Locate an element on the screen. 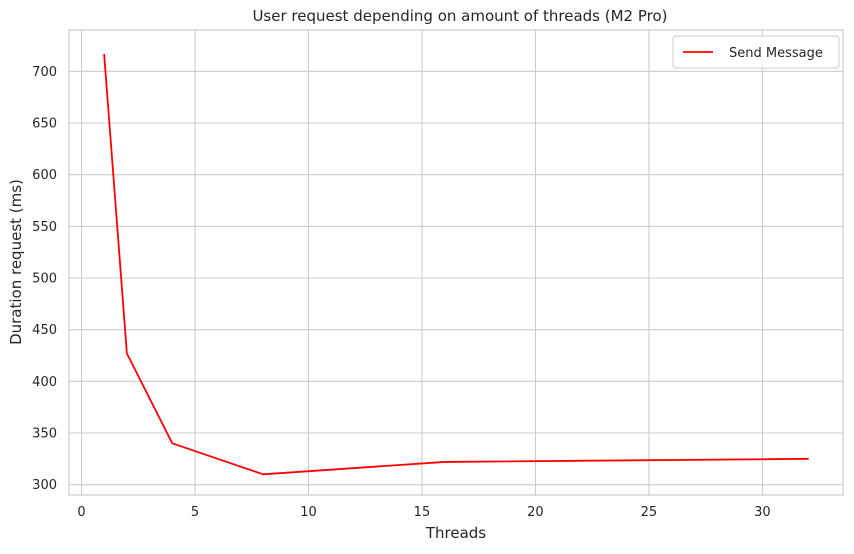 This screenshot has width=854, height=554. x-tick-label: 15 is located at coordinates (422, 512).